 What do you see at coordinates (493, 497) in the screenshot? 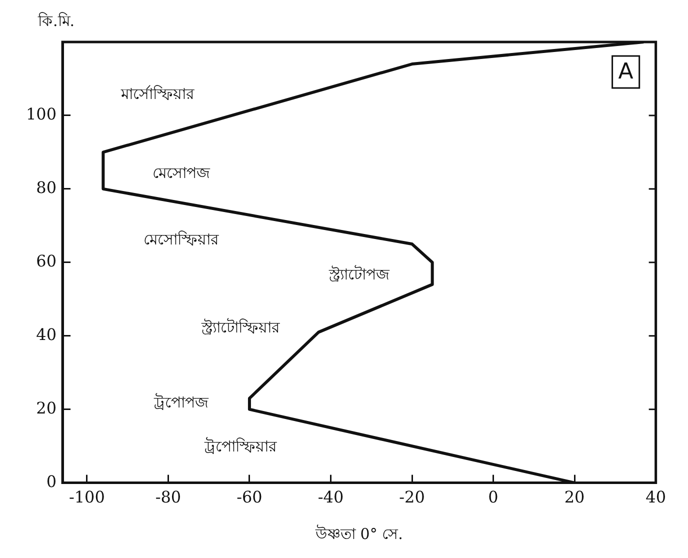
I see `x-tick-label: 0` at bounding box center [493, 497].